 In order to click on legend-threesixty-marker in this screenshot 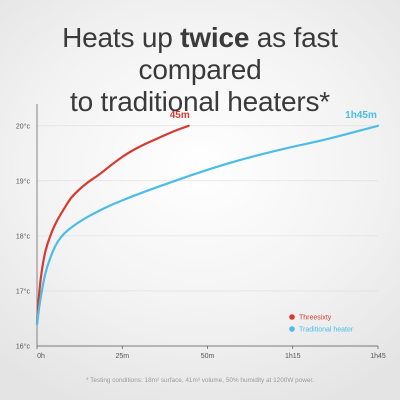, I will do `click(292, 317)`.